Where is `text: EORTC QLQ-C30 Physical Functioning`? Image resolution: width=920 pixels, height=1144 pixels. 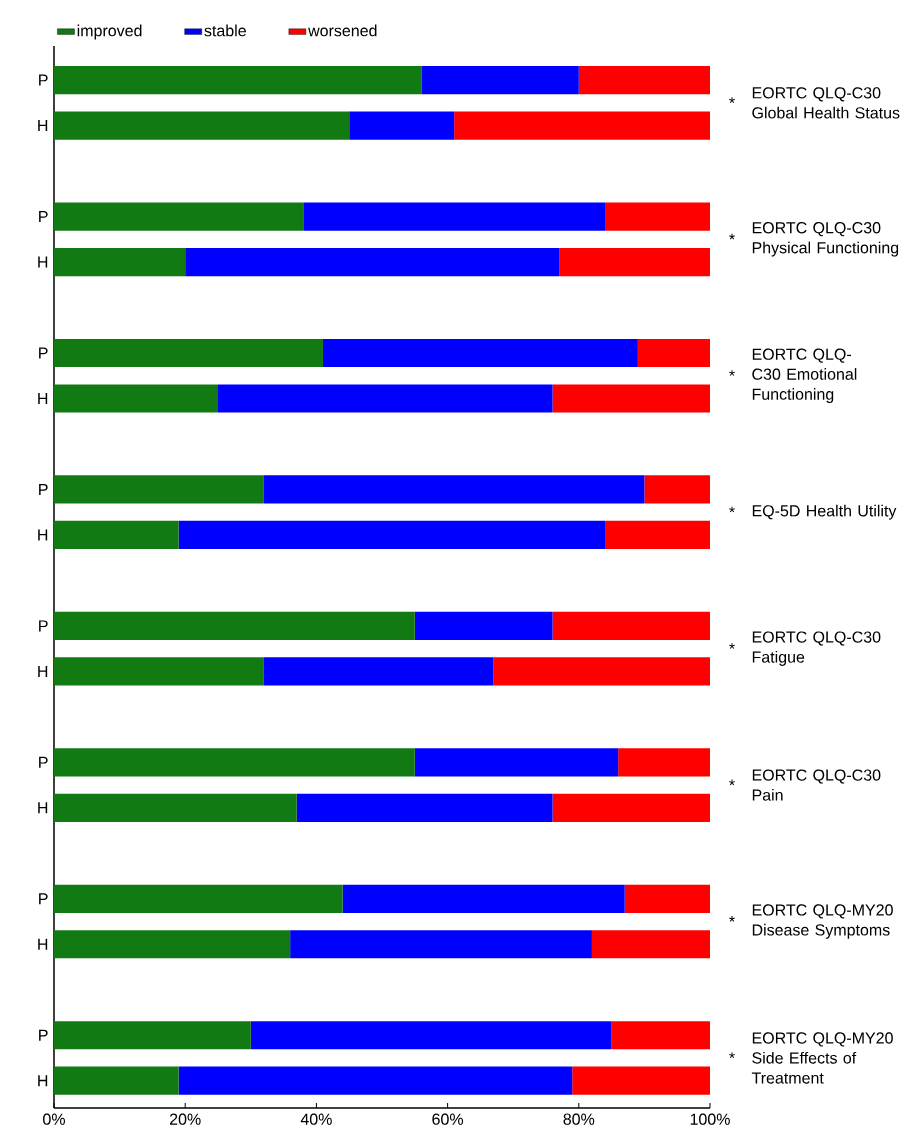 text: EORTC QLQ-C30 Physical Functioning is located at coordinates (825, 239).